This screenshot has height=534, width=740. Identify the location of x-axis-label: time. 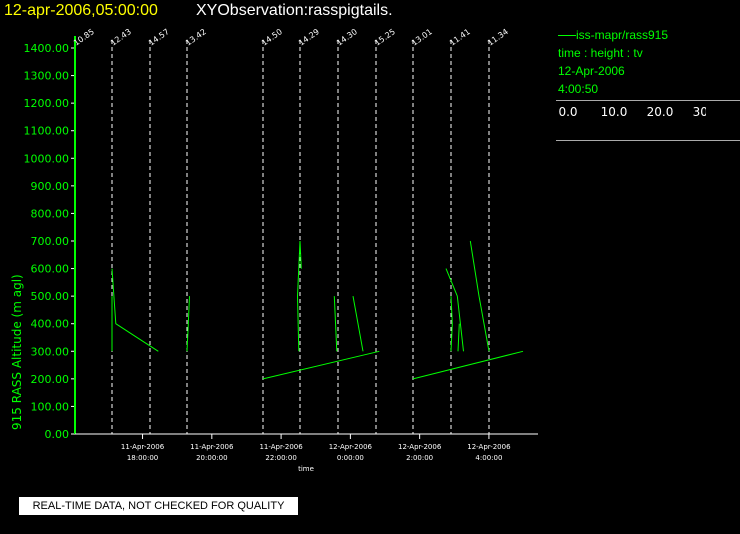
(306, 469).